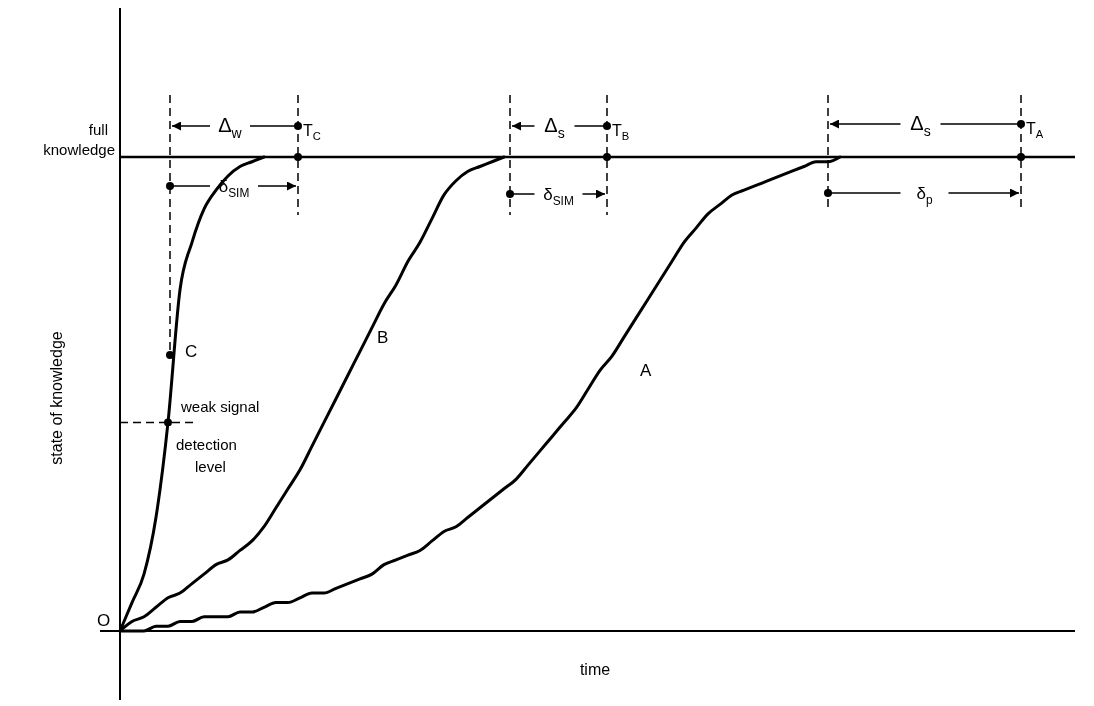  I want to click on y-axis-title: state of knowledge, so click(56, 398).